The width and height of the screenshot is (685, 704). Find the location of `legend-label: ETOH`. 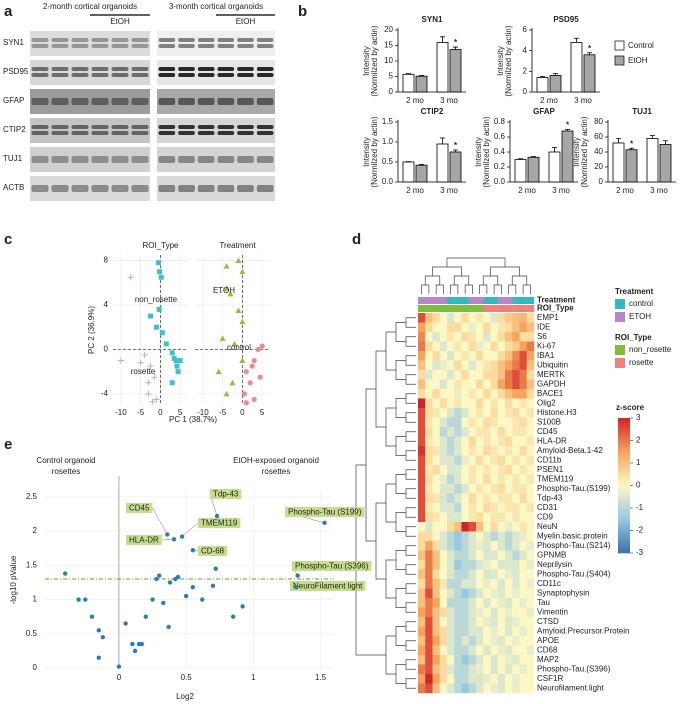

legend-label: ETOH is located at coordinates (640, 316).